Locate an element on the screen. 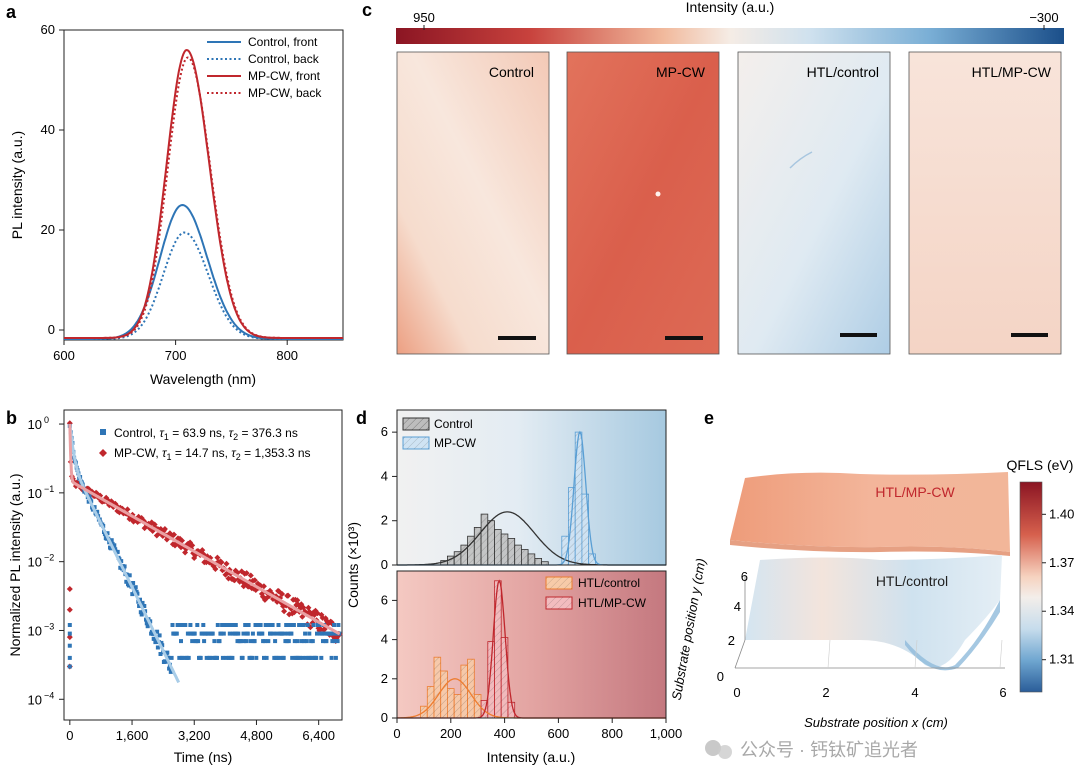 This screenshot has width=1080, height=767. panel-label-b: b is located at coordinates (11, 418).